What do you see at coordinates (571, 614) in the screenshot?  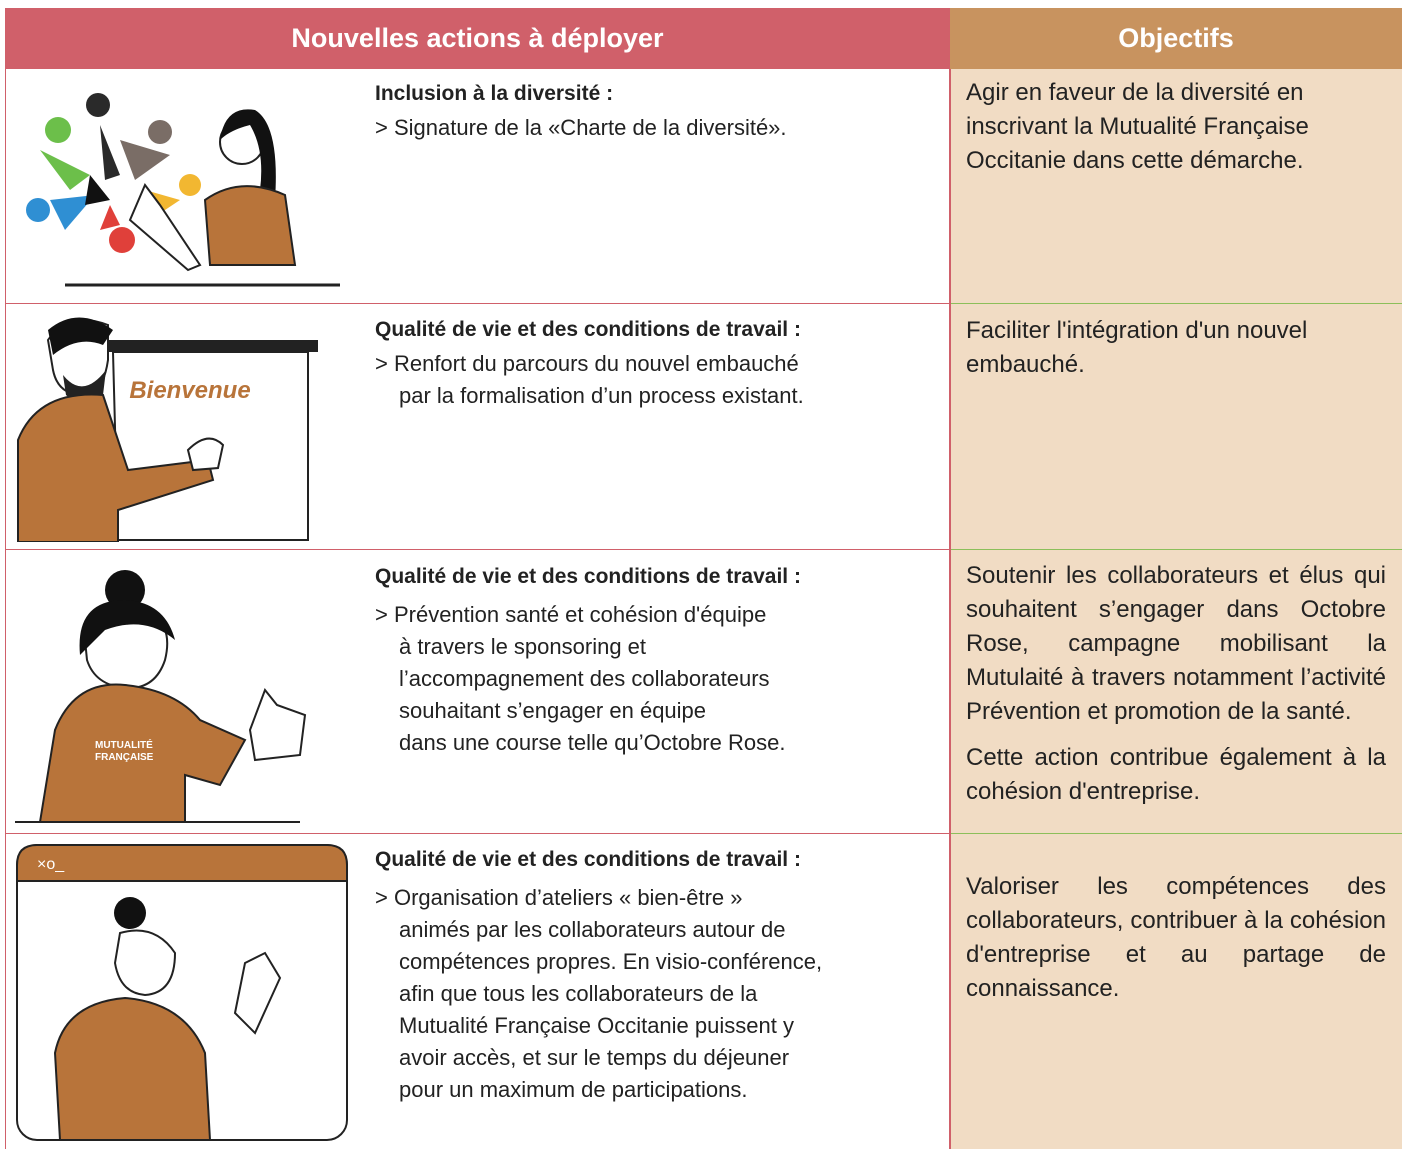 I see `action-line: > Prévention santé et cohésion d'équipe` at bounding box center [571, 614].